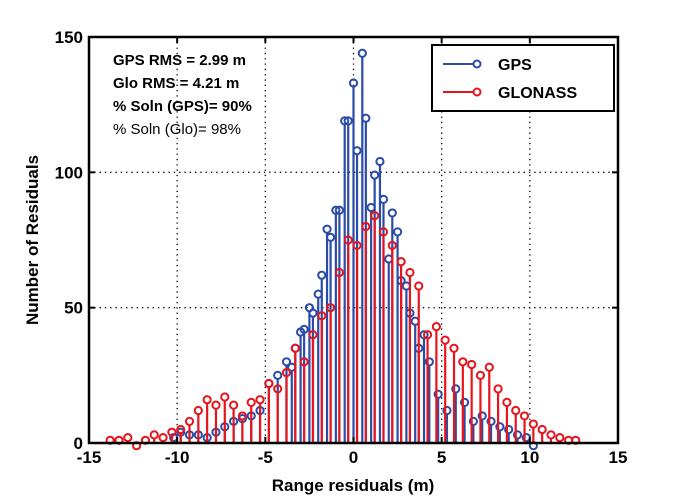 The width and height of the screenshot is (683, 500). I want to click on legend: GPS GLONASS, so click(523, 78).